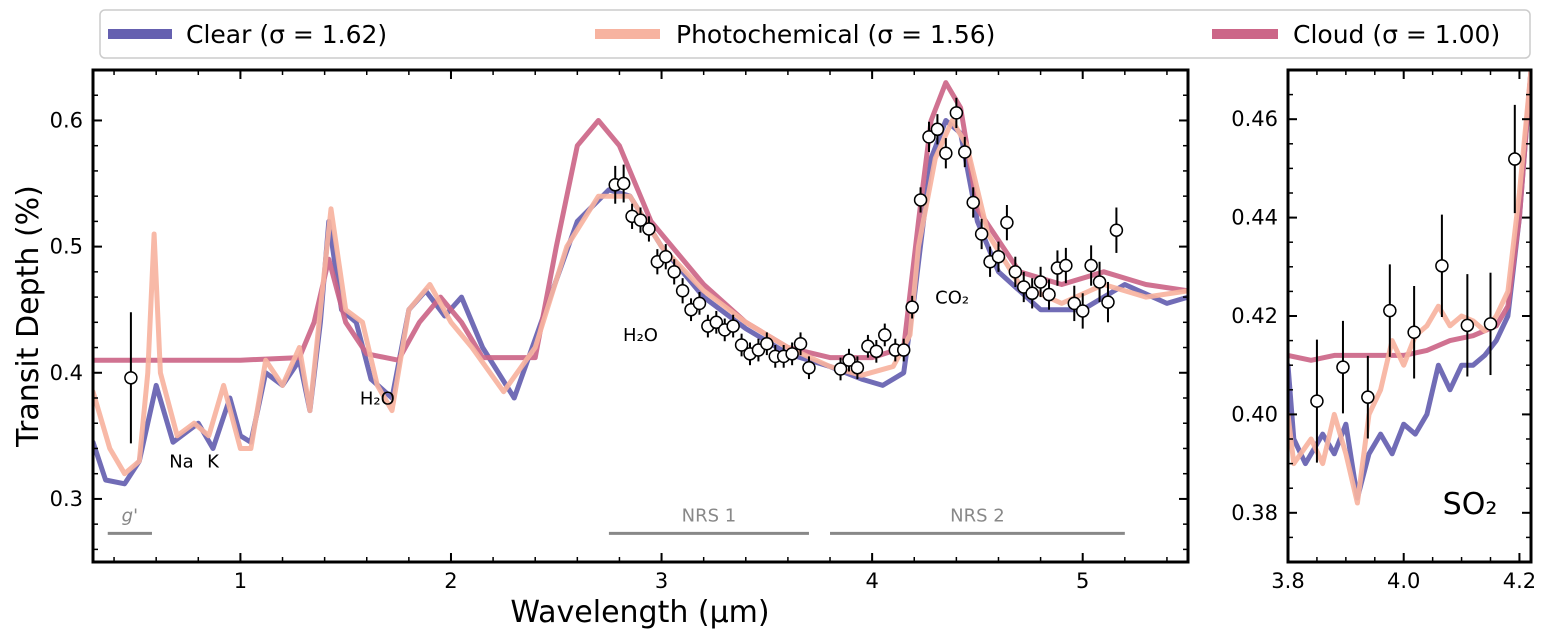 The width and height of the screenshot is (1544, 643). Describe the element at coordinates (835, 34) in the screenshot. I see `legend-label-photochemical: Photochemical (σ = 1.56)` at that location.